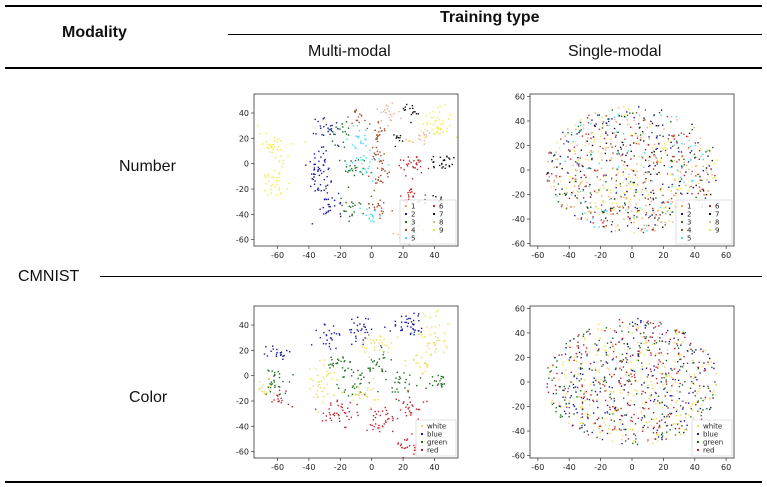 The image size is (767, 487). What do you see at coordinates (569, 255) in the screenshot?
I see `x-tick-label: -40` at bounding box center [569, 255].